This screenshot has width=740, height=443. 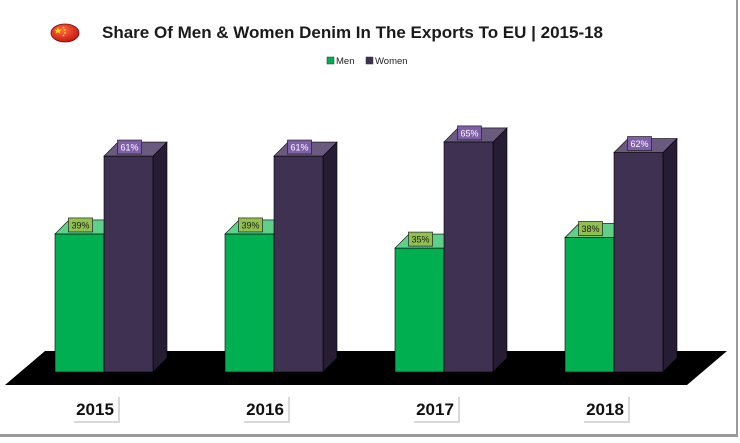 I want to click on legend-label-women: Women, so click(x=391, y=61).